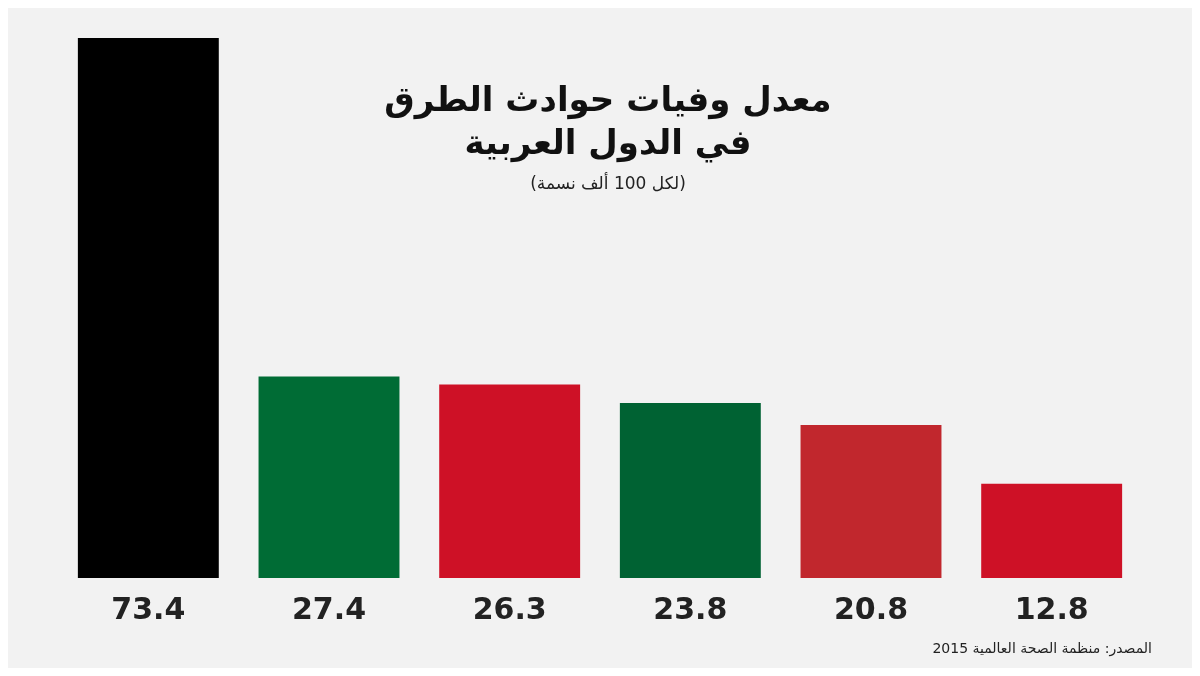  What do you see at coordinates (1051, 608) in the screenshot?
I see `data-label: 12.8` at bounding box center [1051, 608].